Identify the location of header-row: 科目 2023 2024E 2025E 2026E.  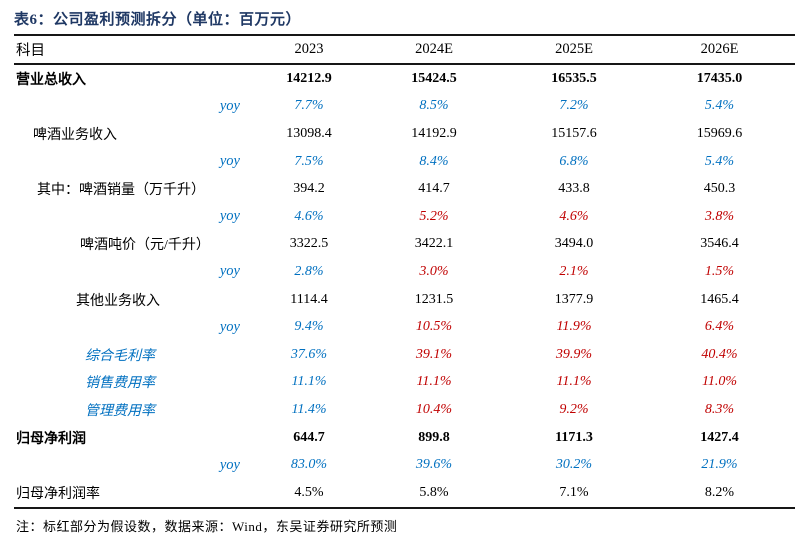
(404, 50).